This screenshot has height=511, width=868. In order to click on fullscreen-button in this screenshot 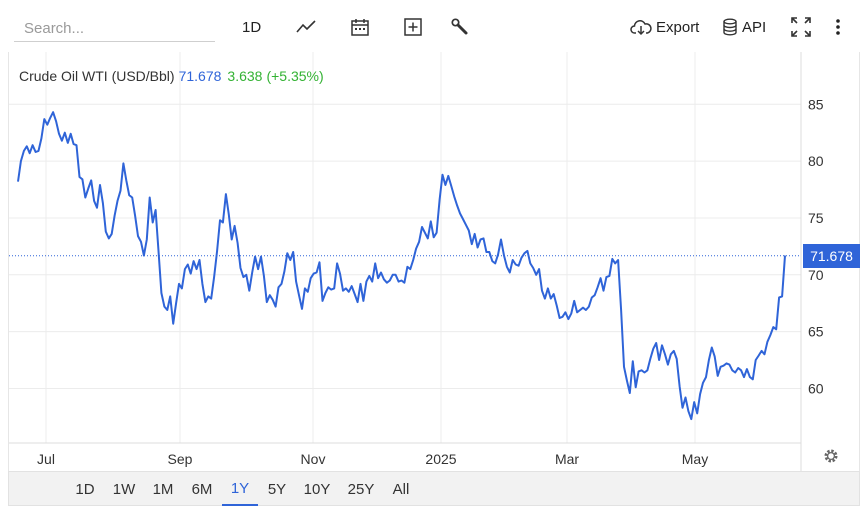, I will do `click(801, 27)`.